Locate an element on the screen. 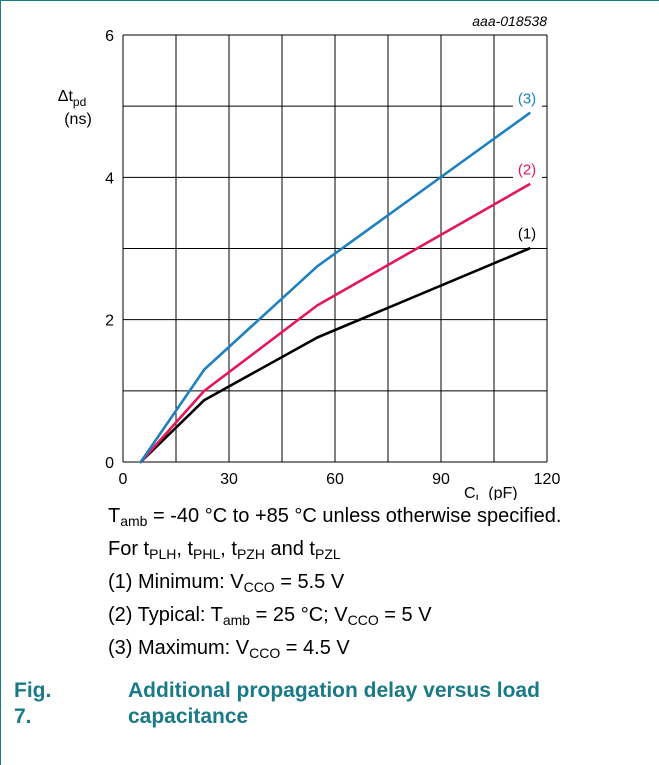 The image size is (659, 765). y-axis-unit: (ns) is located at coordinates (78, 119).